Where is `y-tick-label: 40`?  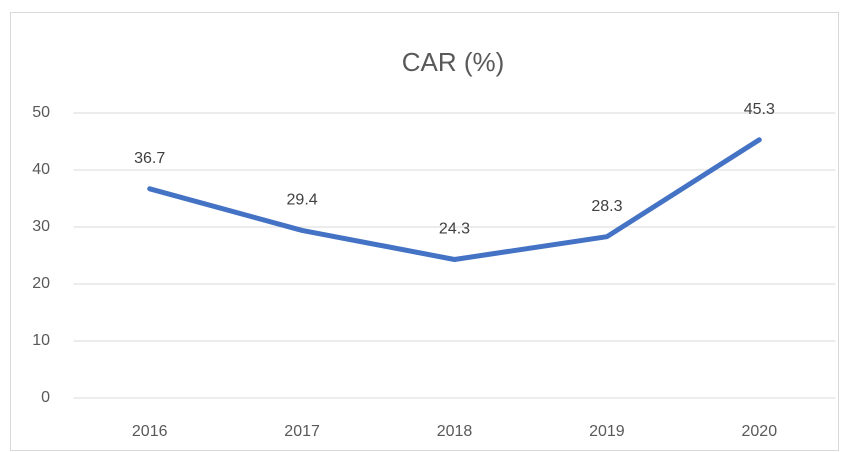 y-tick-label: 40 is located at coordinates (41, 169).